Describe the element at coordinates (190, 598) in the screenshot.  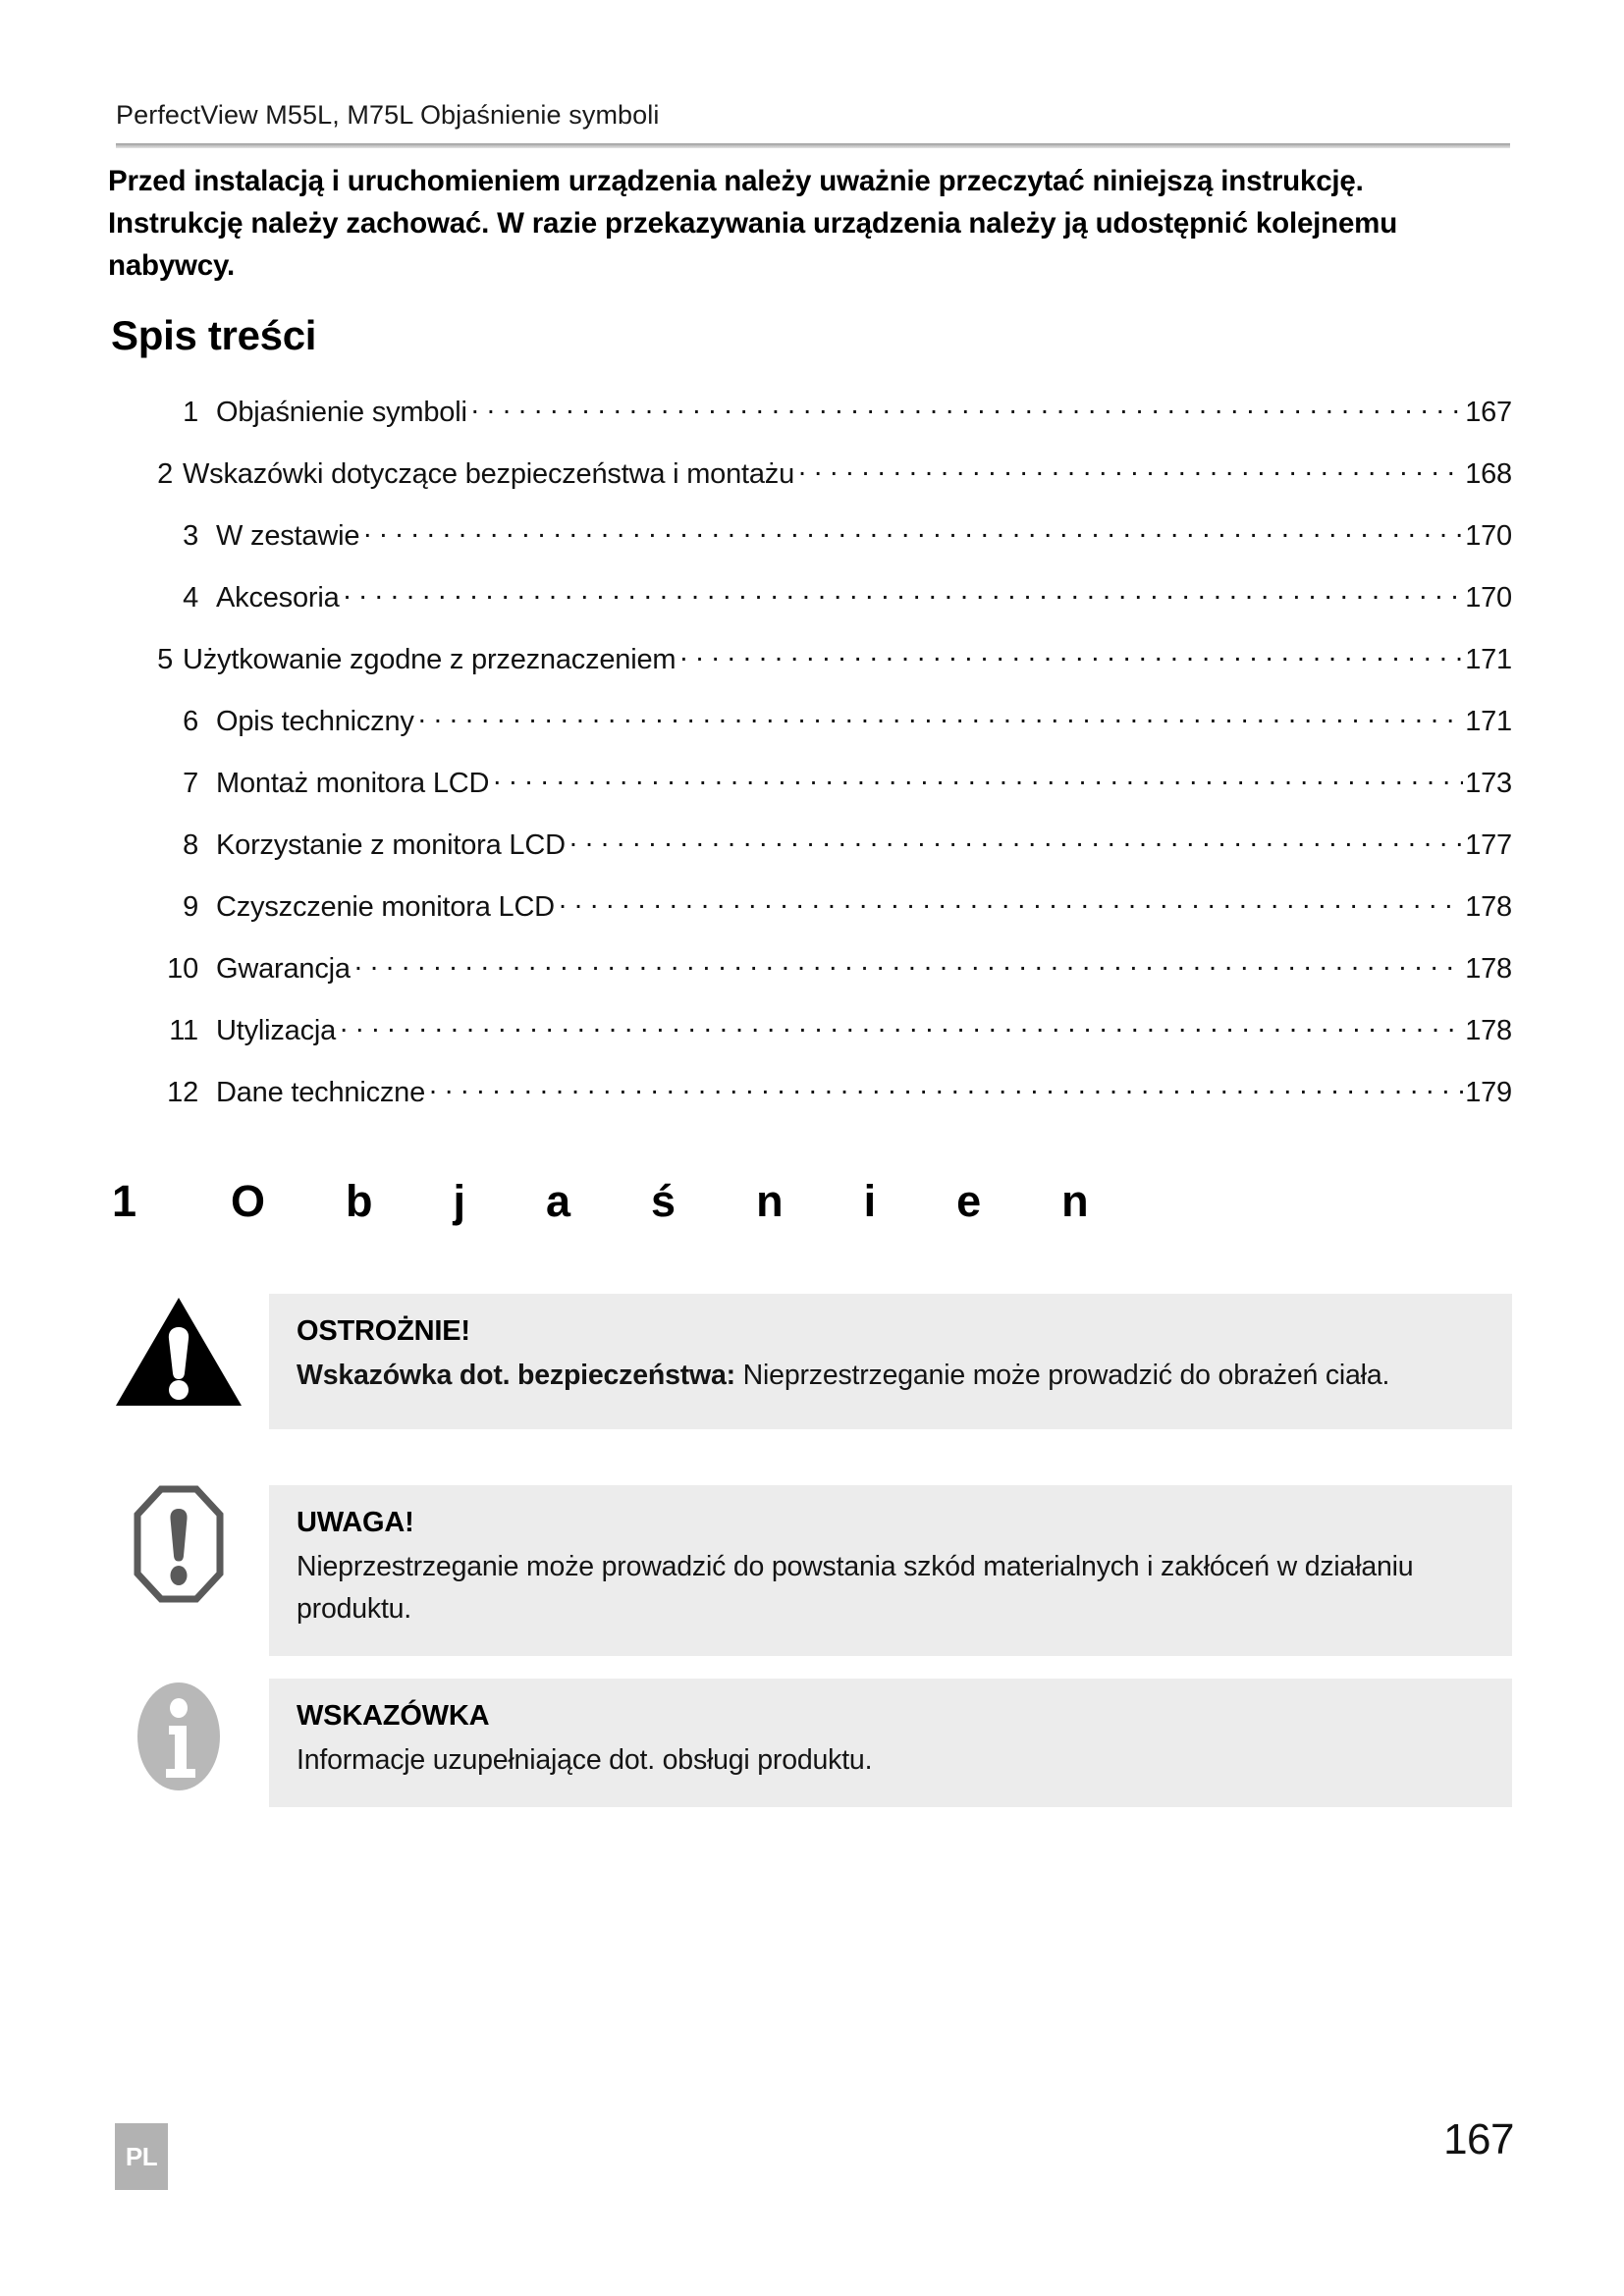
I see `toc-entry-number: 4` at that location.